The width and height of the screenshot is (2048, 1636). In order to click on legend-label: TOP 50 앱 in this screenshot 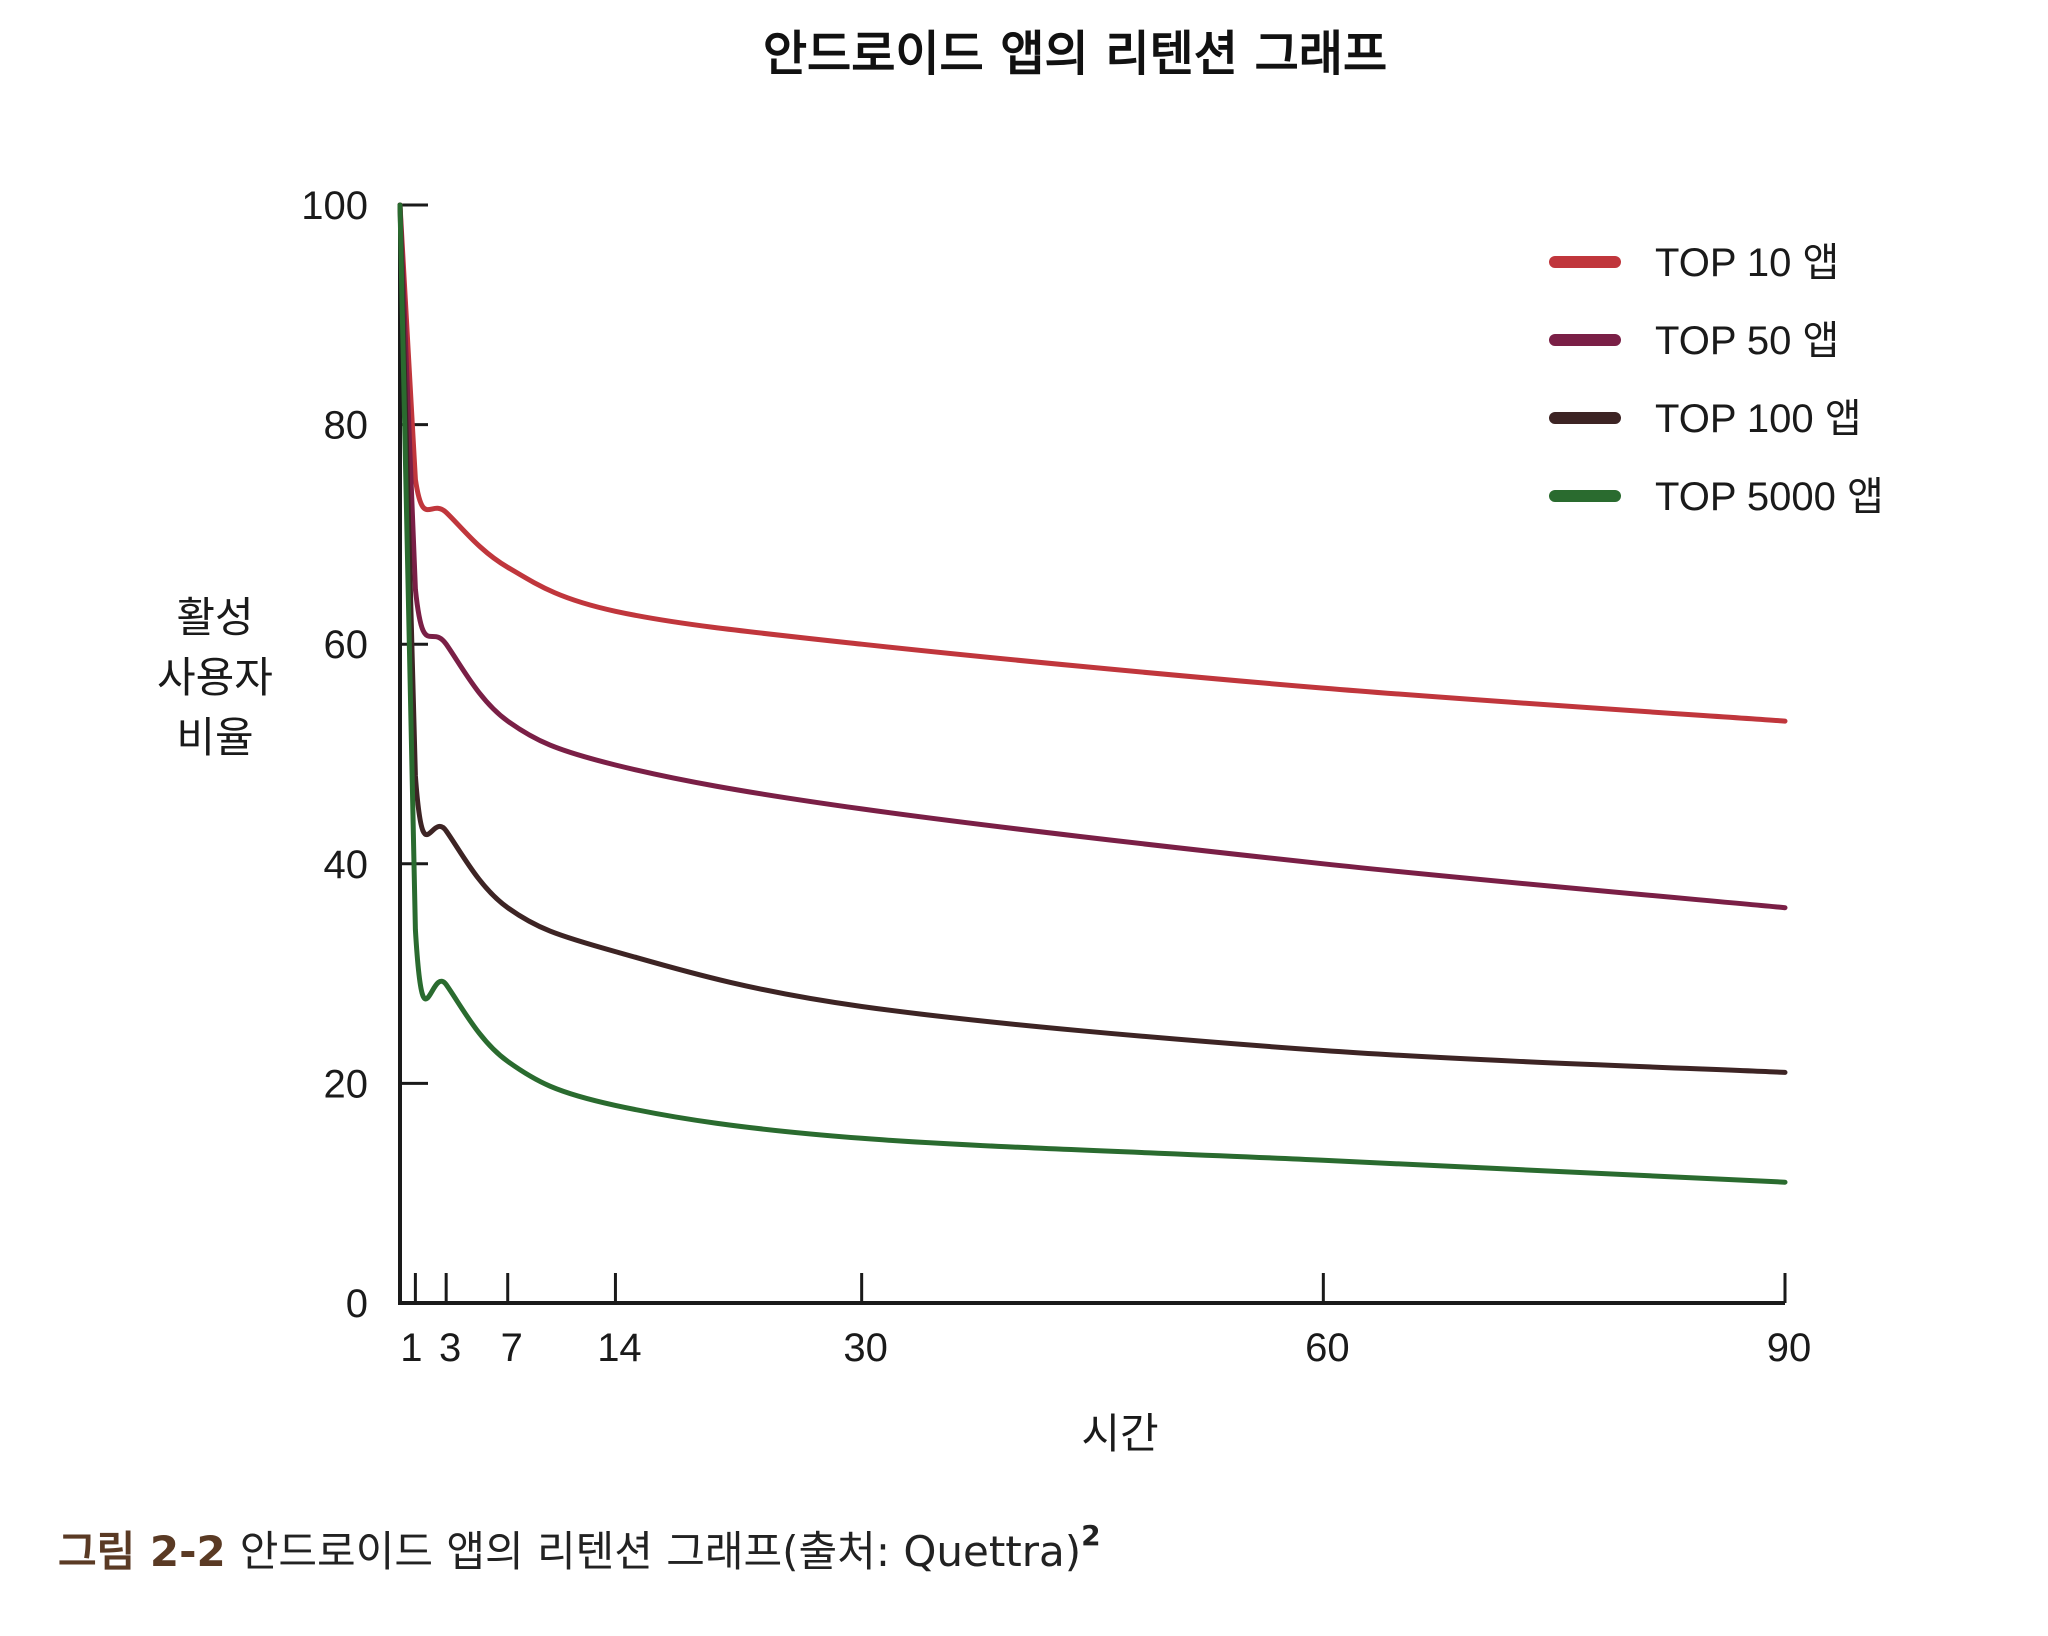, I will do `click(1747, 341)`.